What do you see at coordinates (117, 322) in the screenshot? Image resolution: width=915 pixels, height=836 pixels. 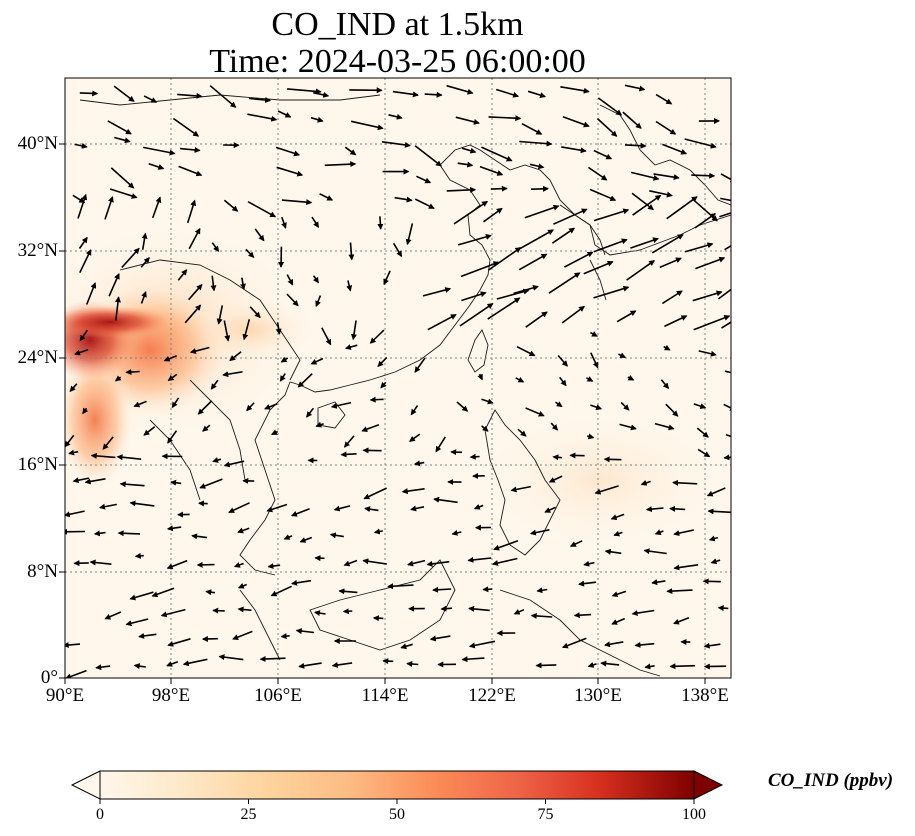 I see `co-plume-band` at bounding box center [117, 322].